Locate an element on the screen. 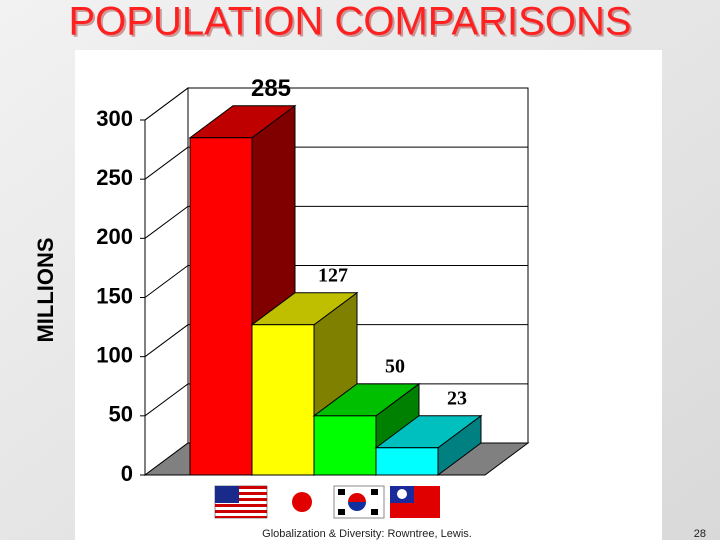 The height and width of the screenshot is (545, 720). value-label: 285 is located at coordinates (271, 88).